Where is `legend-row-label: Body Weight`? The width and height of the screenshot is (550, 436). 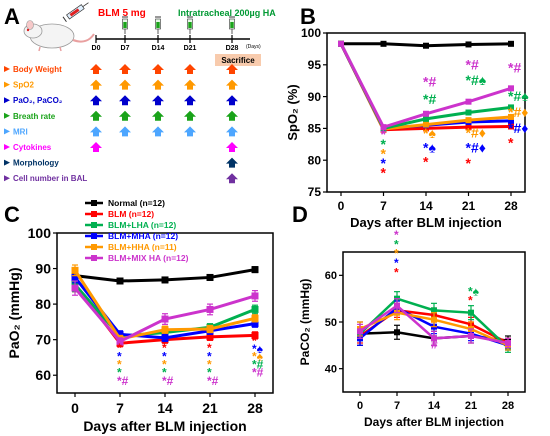 legend-row-label: Body Weight is located at coordinates (37, 69).